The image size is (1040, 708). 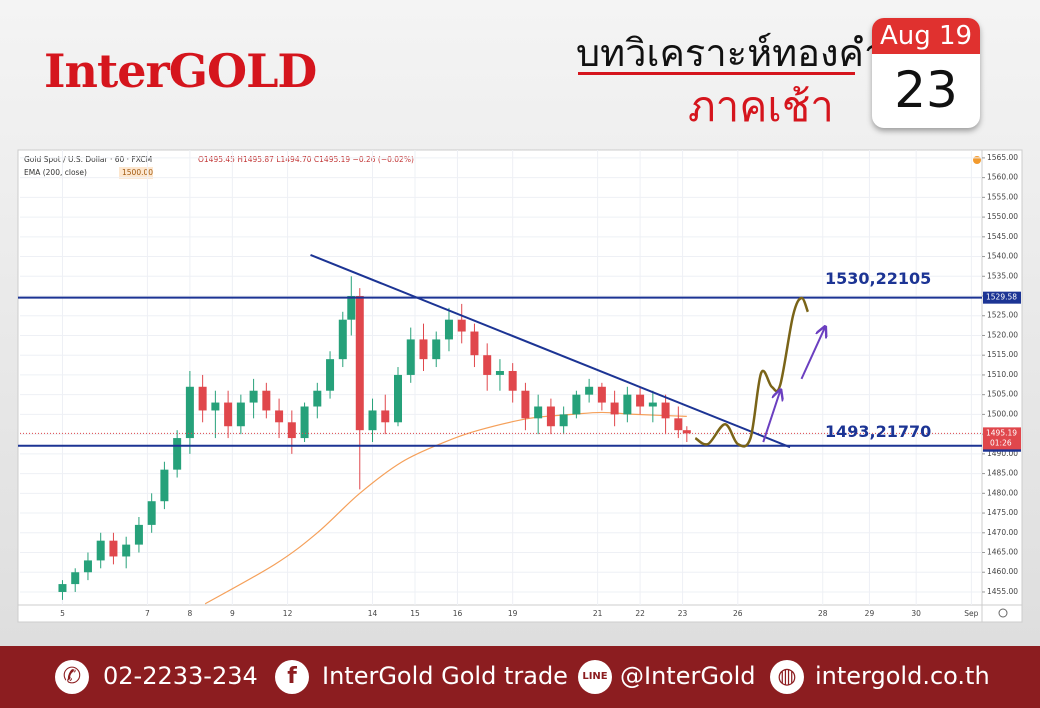 What do you see at coordinates (180, 676) in the screenshot?
I see `phone: 02-2233-234` at bounding box center [180, 676].